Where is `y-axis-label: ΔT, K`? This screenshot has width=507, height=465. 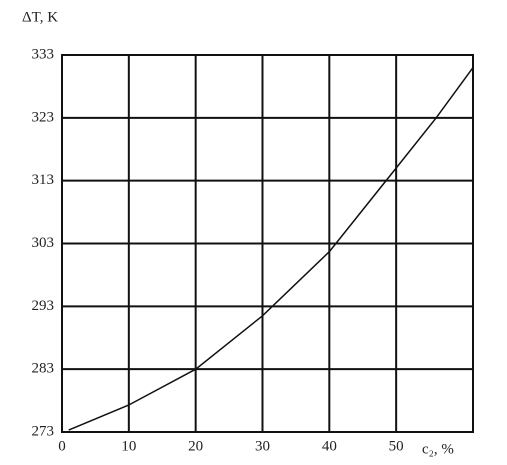
y-axis-label: ΔT, K is located at coordinates (40, 17).